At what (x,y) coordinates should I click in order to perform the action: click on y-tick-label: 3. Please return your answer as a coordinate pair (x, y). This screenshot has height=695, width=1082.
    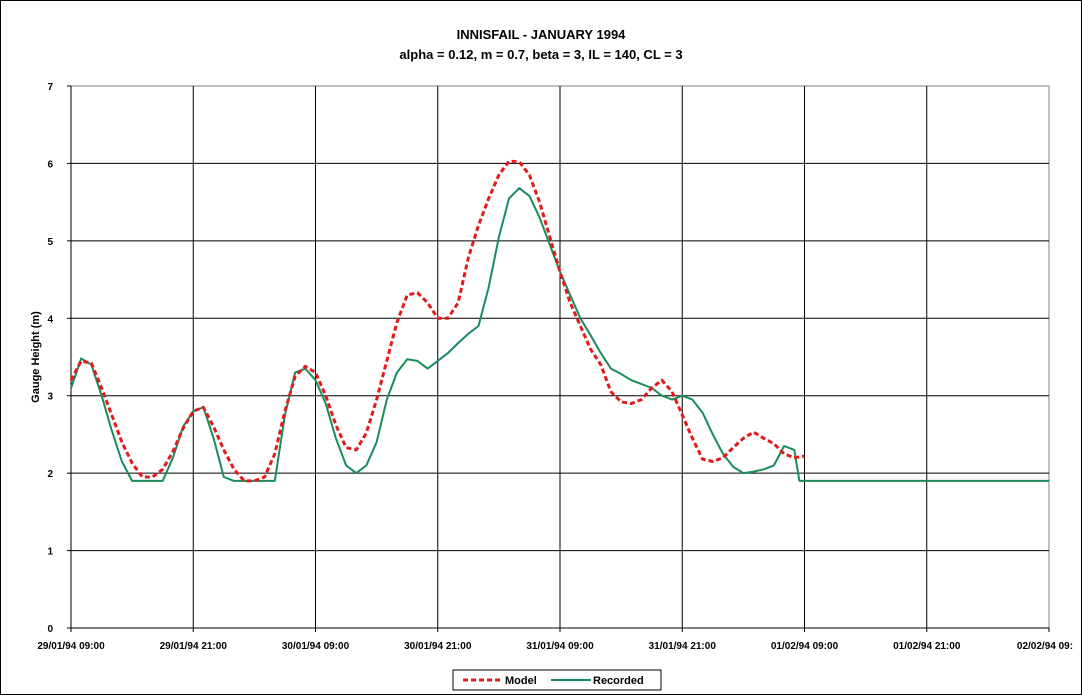
    Looking at the image, I should click on (50, 397).